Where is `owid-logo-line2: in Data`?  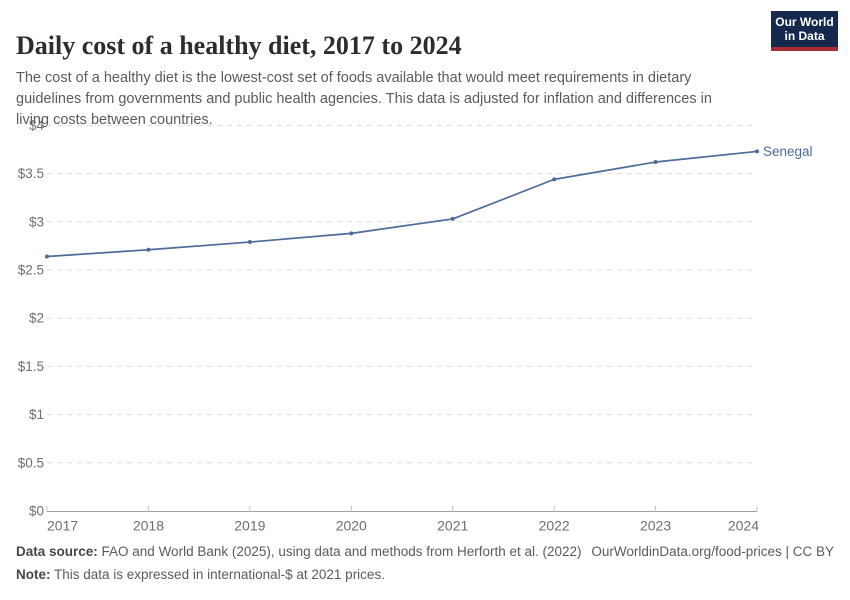 owid-logo-line2: in Data is located at coordinates (804, 36).